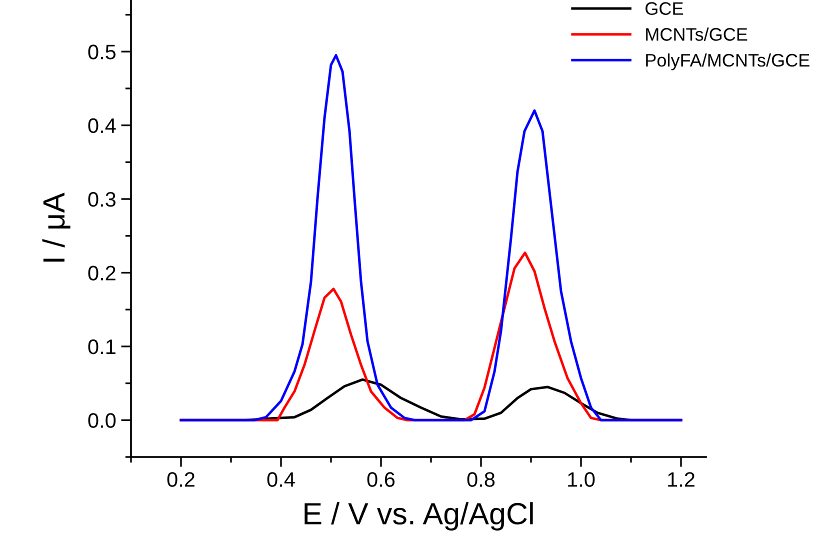 The width and height of the screenshot is (835, 546). Describe the element at coordinates (418, 516) in the screenshot. I see `x-axis-title: E / V vs. Ag/AgCl` at that location.